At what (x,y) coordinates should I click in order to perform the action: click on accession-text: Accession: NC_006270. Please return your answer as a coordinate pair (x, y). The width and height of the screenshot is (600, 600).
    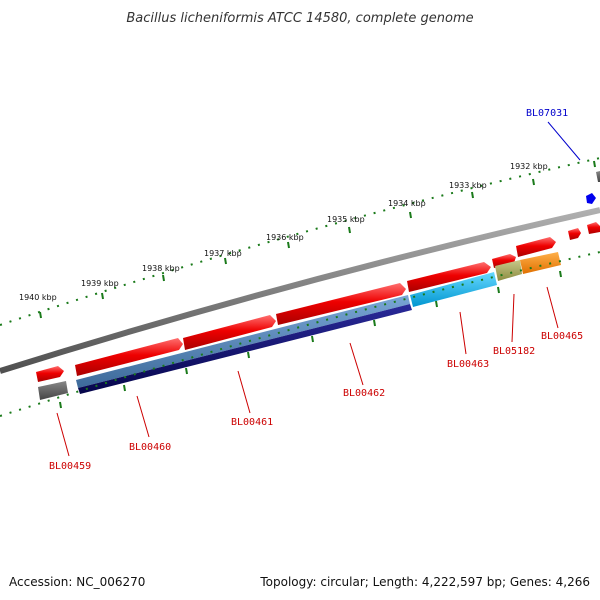
    Looking at the image, I should click on (77, 582).